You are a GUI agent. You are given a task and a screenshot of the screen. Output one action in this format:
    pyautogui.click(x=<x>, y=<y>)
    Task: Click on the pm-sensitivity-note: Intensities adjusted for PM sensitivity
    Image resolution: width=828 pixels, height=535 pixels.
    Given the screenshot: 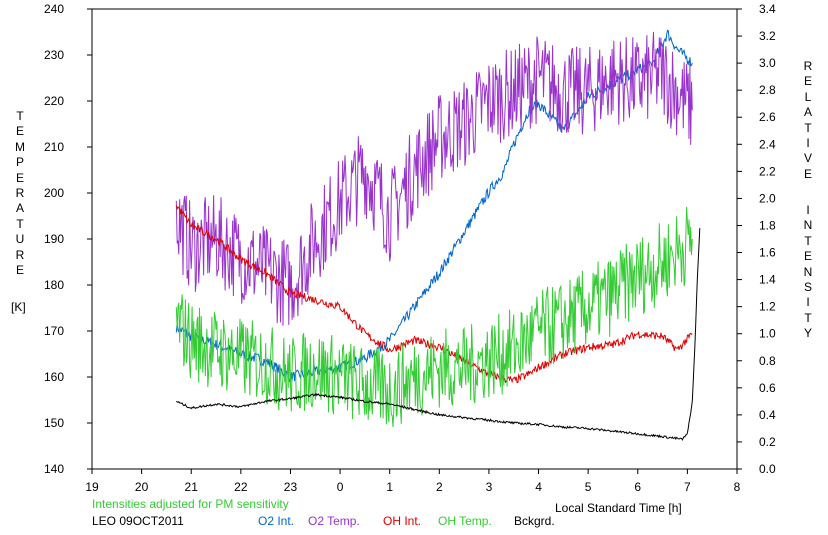 What is the action you would take?
    pyautogui.click(x=190, y=504)
    